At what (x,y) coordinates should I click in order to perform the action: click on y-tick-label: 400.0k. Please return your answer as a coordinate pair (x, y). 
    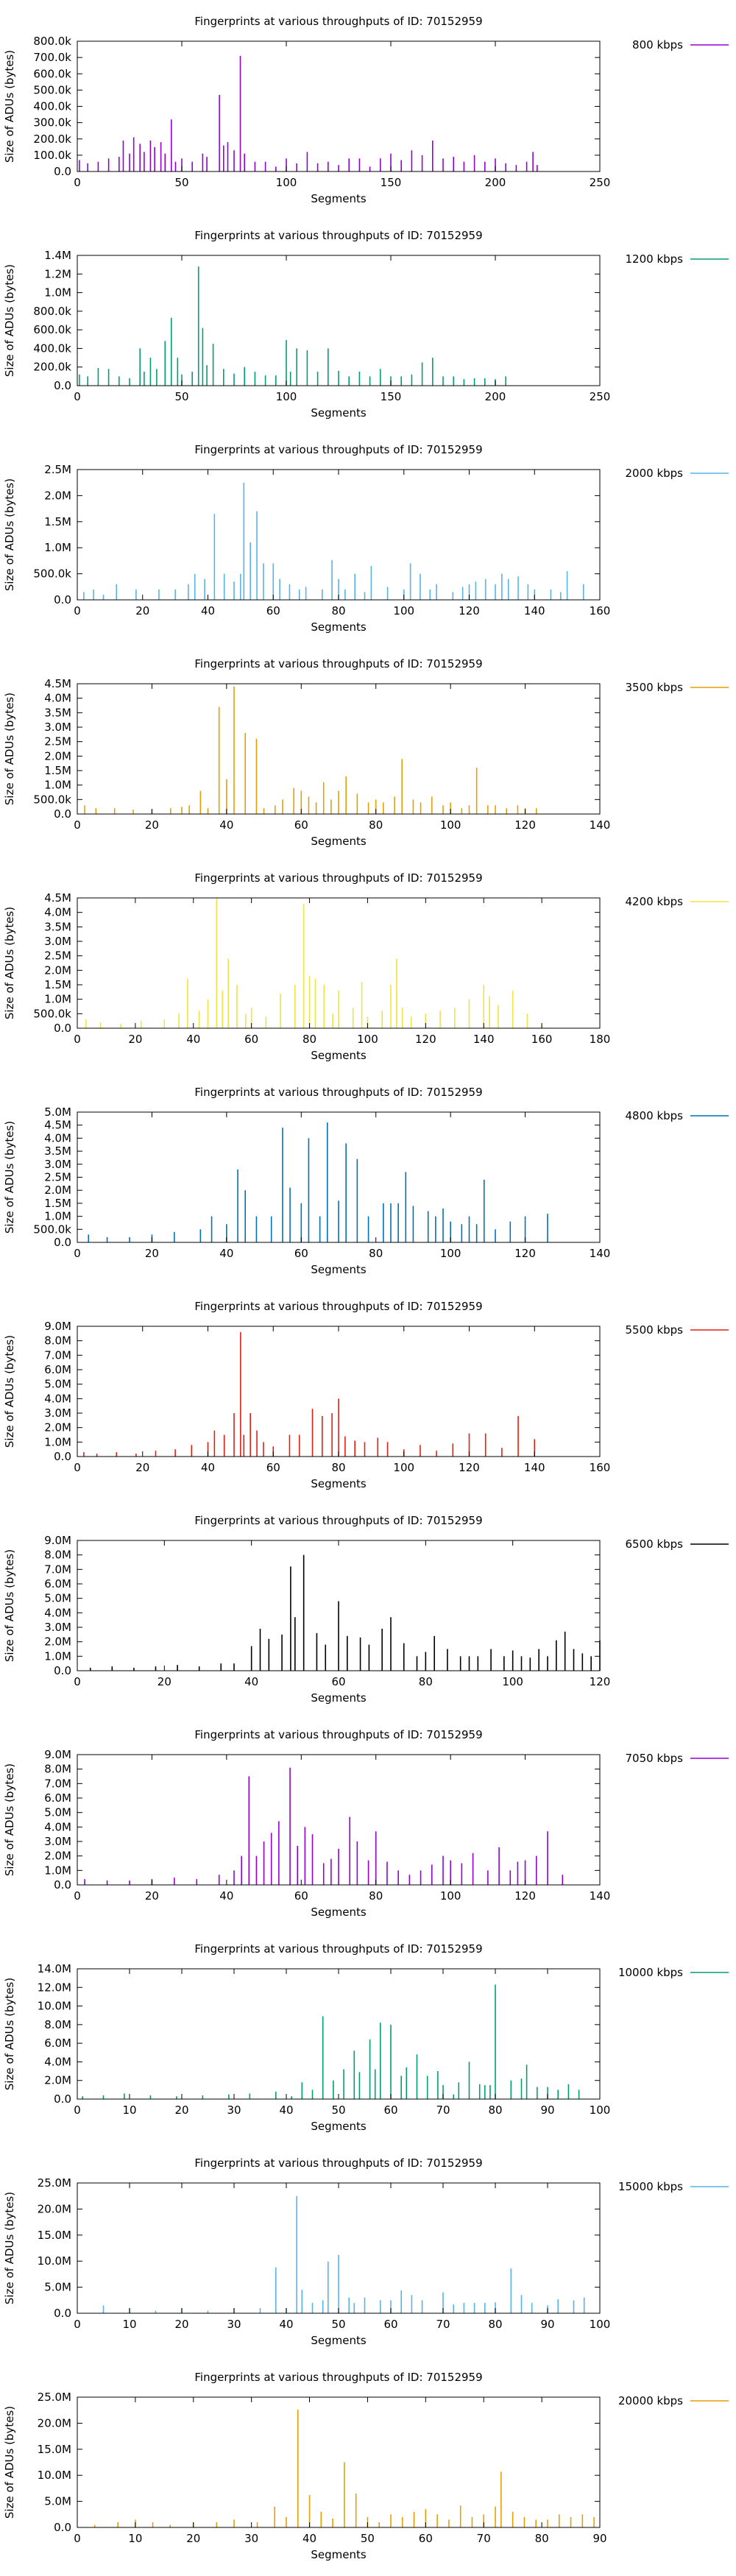
    Looking at the image, I should click on (52, 348).